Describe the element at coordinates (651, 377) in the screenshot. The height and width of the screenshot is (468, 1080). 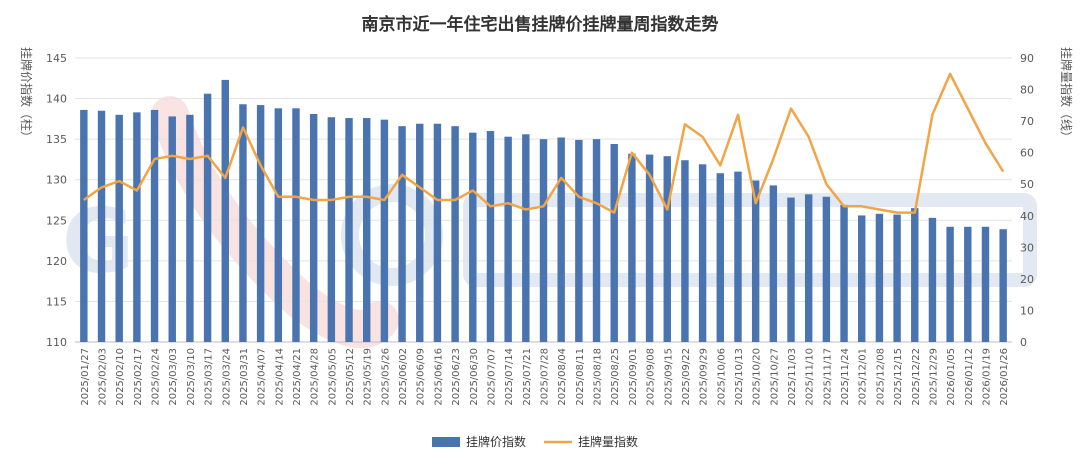
I see `x-tick-label: 2025/09/08` at that location.